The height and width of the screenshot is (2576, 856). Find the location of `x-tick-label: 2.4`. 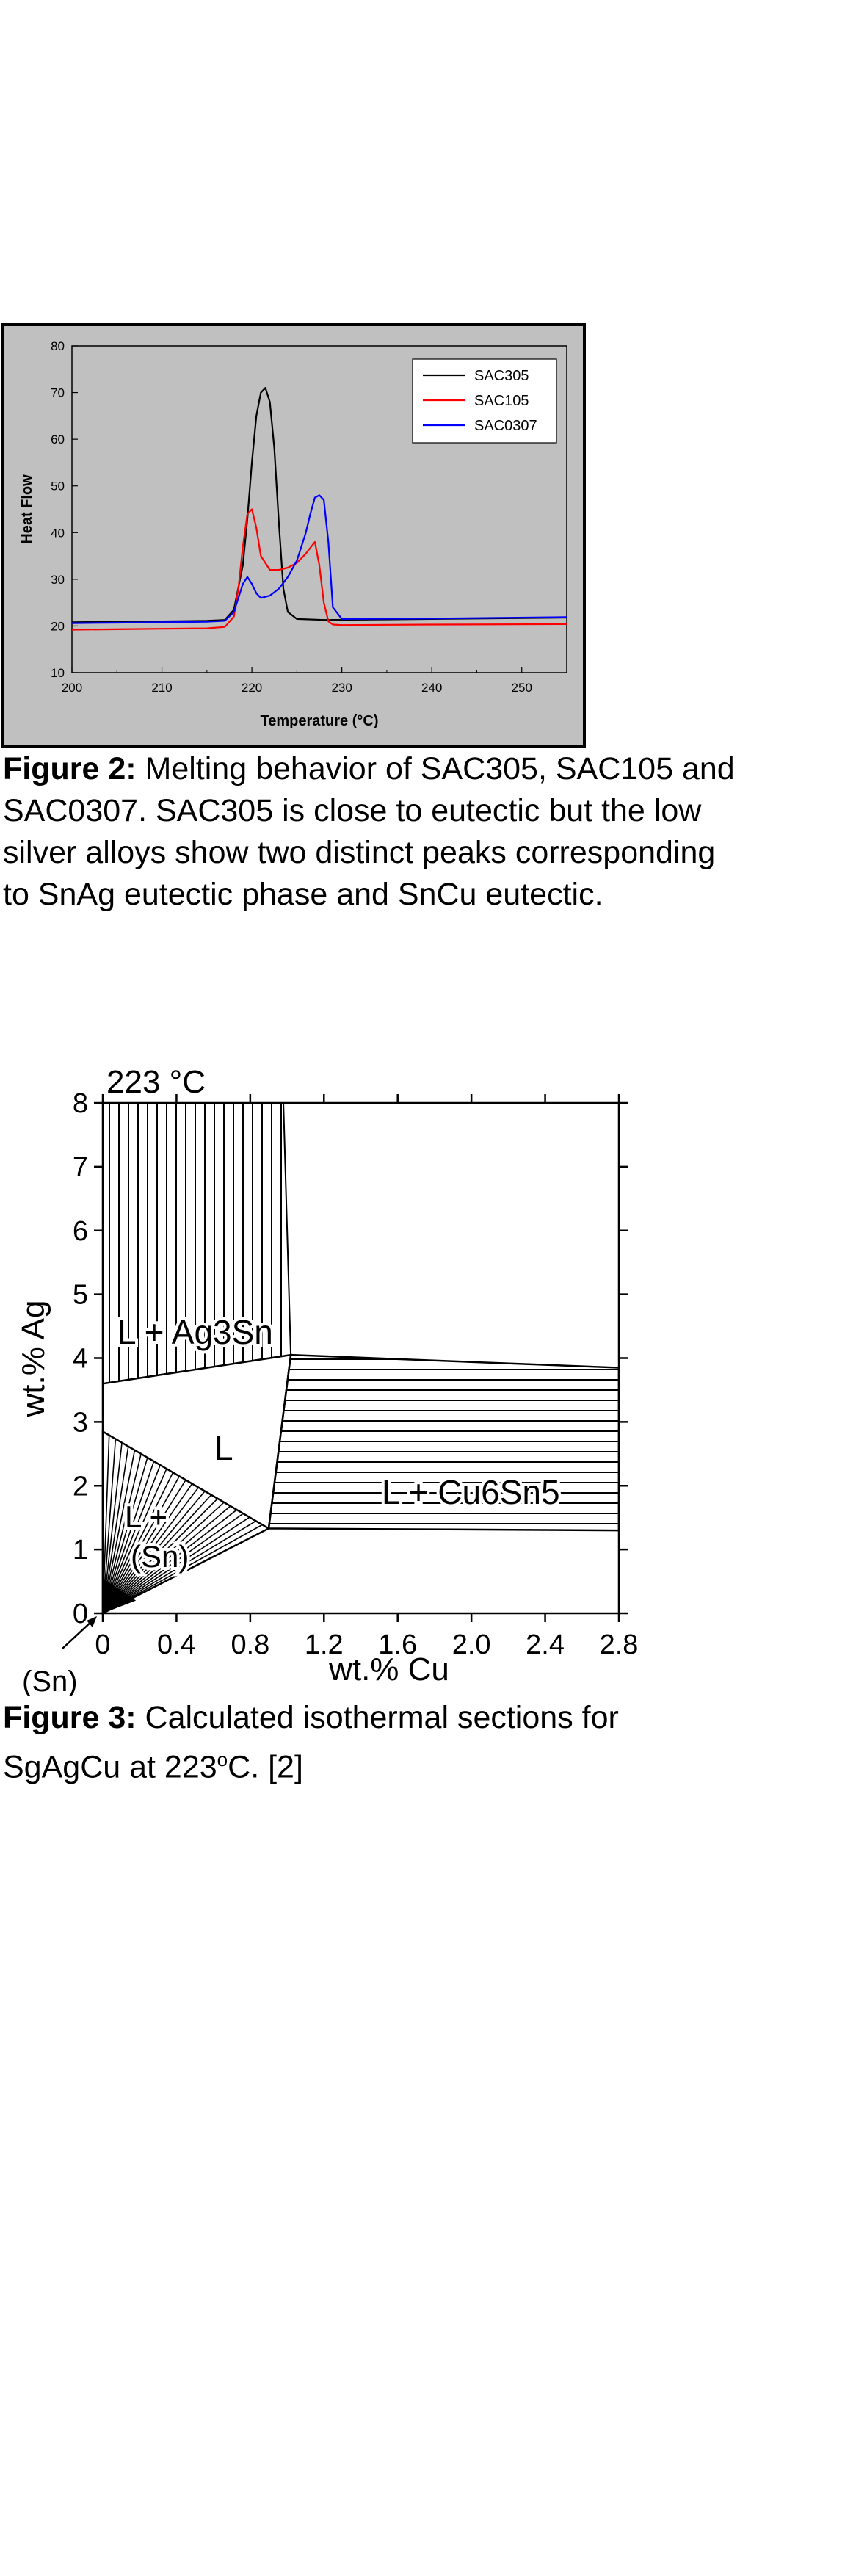

x-tick-label: 2.4 is located at coordinates (545, 1644).